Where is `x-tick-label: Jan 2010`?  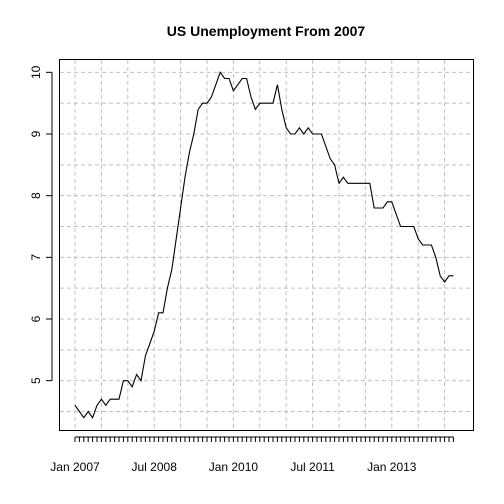 x-tick-label: Jan 2010 is located at coordinates (234, 467).